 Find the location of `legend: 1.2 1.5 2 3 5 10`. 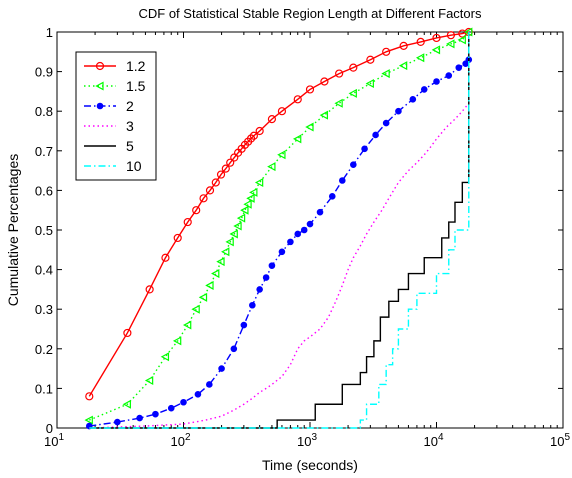

legend: 1.2 1.5 2 3 5 10 is located at coordinates (116, 116).